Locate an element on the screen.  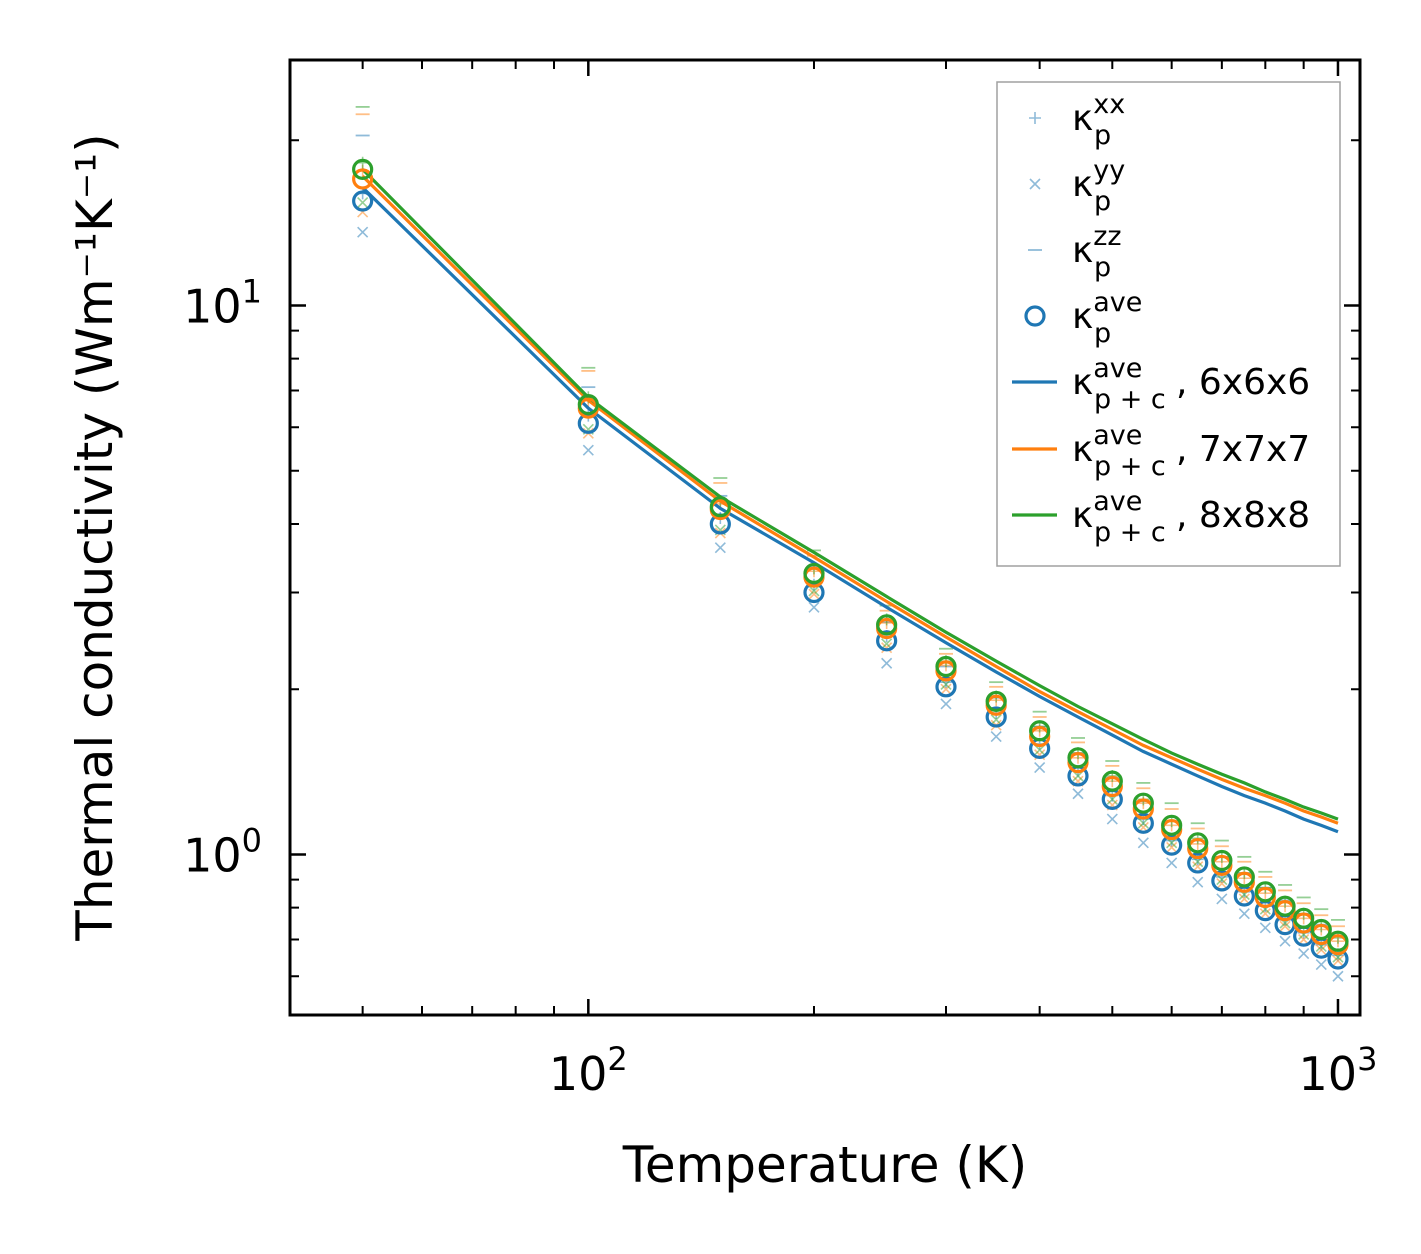
legend-label: κave p + c , 8x8x8 is located at coordinates (1191, 517).